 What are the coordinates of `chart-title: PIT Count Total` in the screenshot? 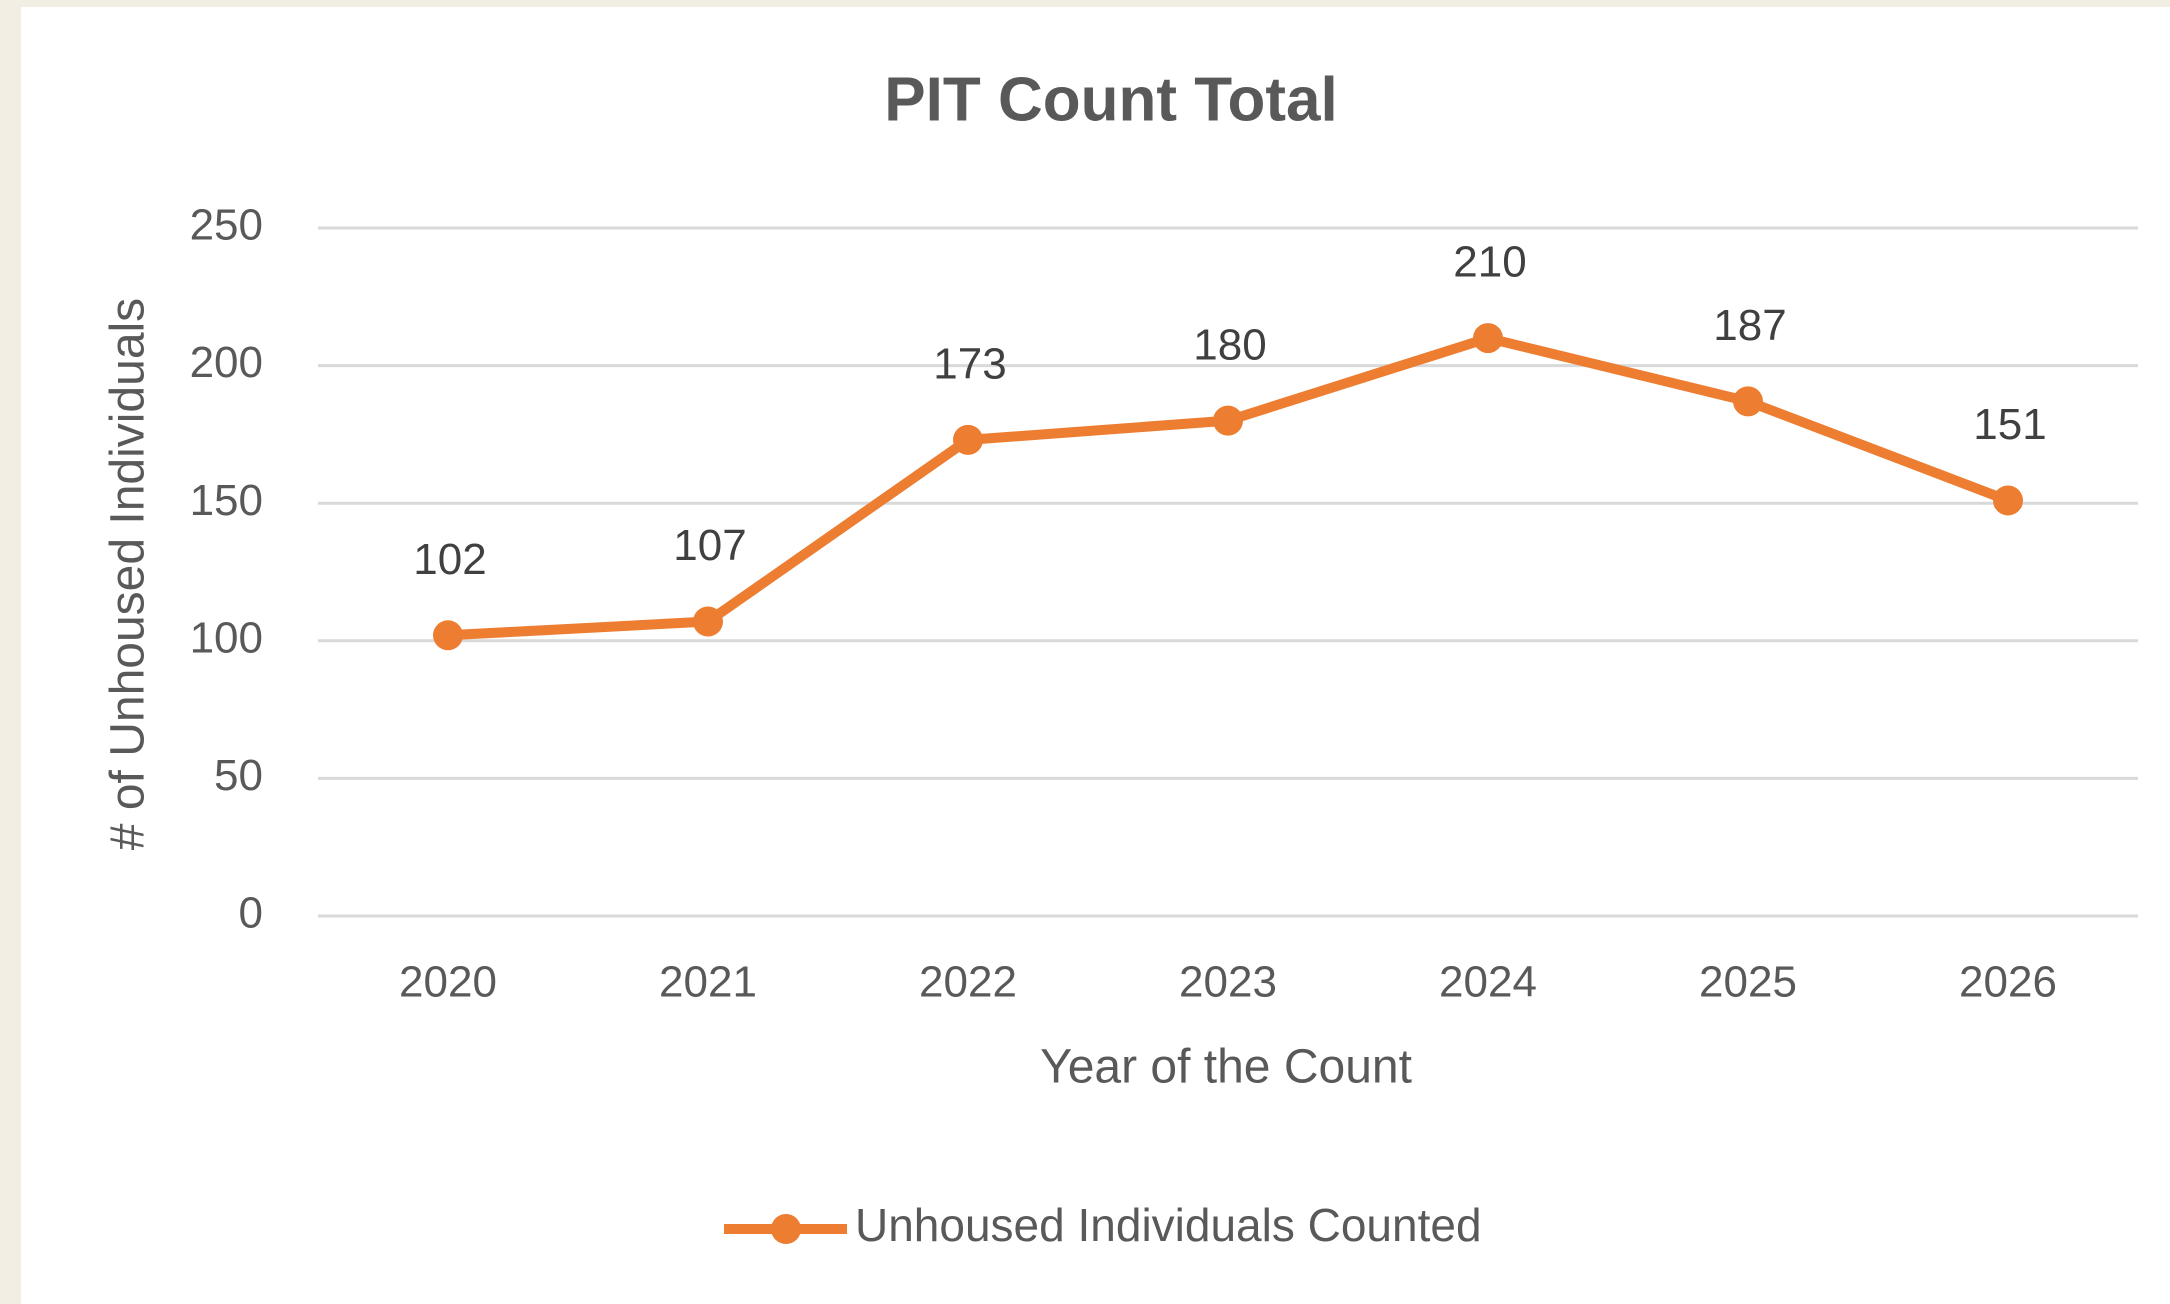 It's located at (1110, 99).